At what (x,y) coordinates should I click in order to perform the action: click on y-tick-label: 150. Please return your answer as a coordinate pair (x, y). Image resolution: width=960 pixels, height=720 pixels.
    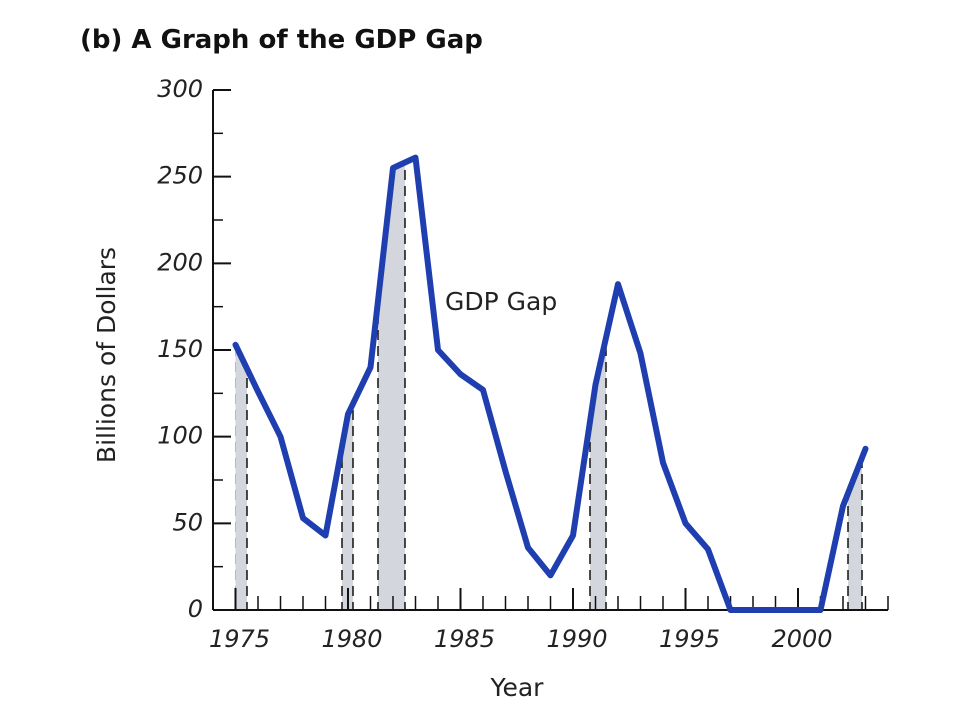
    Looking at the image, I should click on (180, 349).